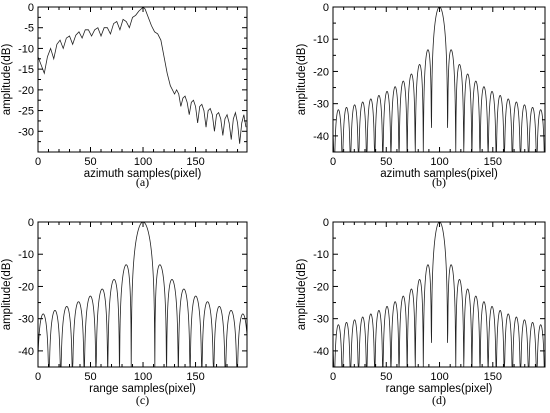 The image size is (550, 413). I want to click on y-tick-label: -25, so click(26, 112).